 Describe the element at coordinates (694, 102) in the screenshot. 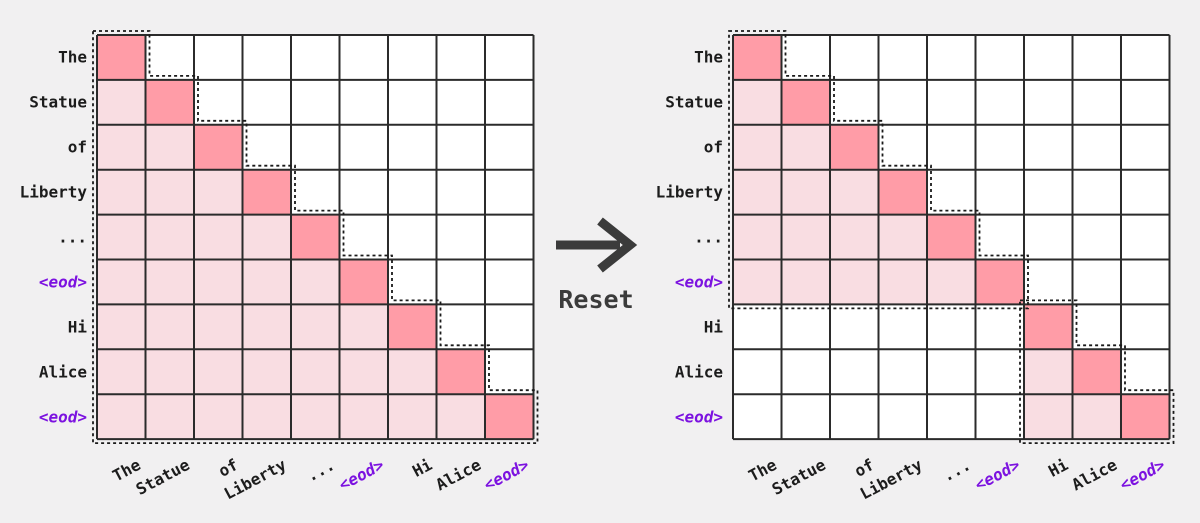

I see `row-token-label: Statue` at that location.